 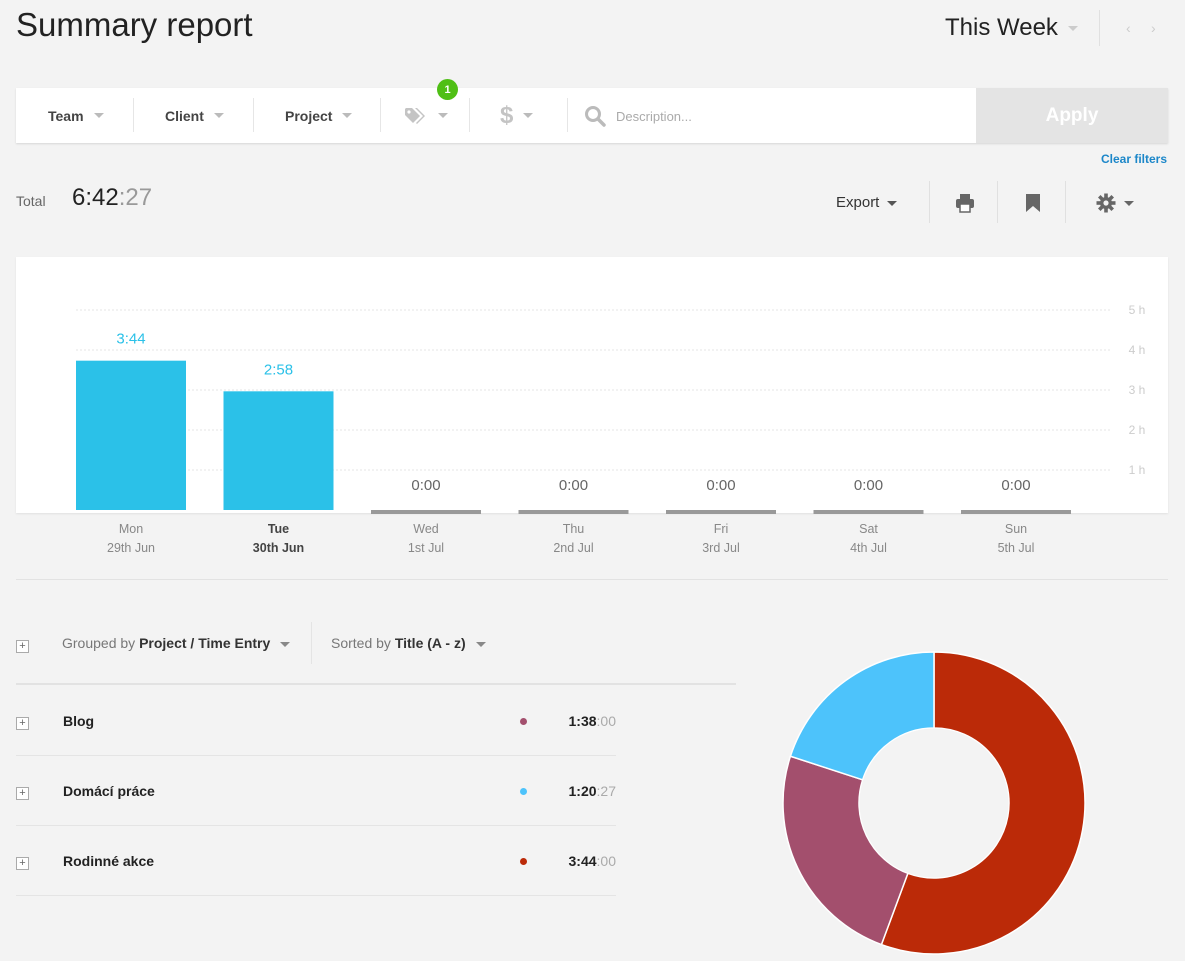 What do you see at coordinates (582, 791) in the screenshot?
I see `project-hours-minutes: 1:20` at bounding box center [582, 791].